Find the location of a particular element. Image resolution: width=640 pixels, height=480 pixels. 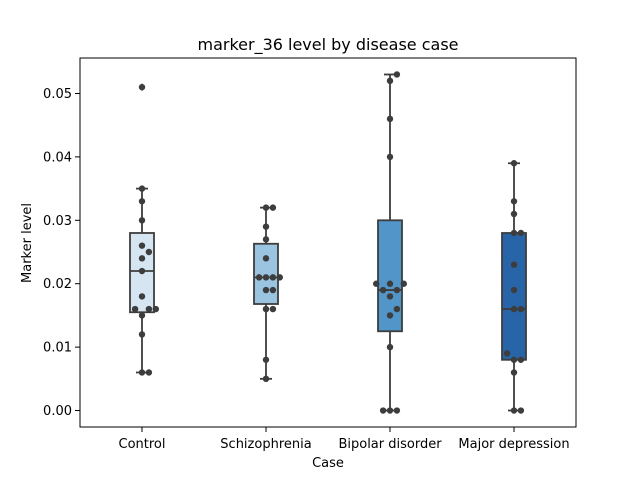

x-tick-label: Schizophrenia is located at coordinates (265, 444).